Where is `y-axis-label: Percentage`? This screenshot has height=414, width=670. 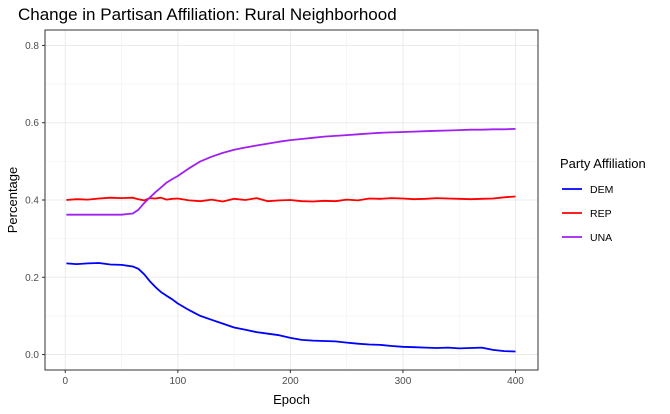
y-axis-label: Percentage is located at coordinates (12, 200).